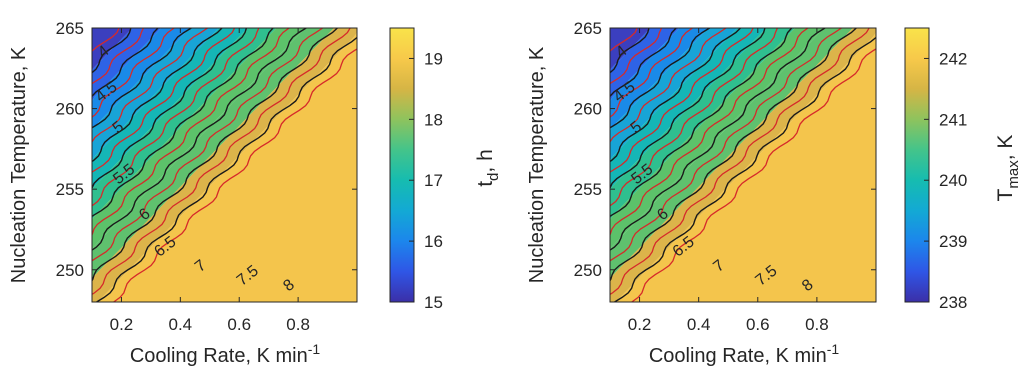 The image size is (1029, 383). What do you see at coordinates (433, 302) in the screenshot?
I see `colorbar-tick-label: 15` at bounding box center [433, 302].